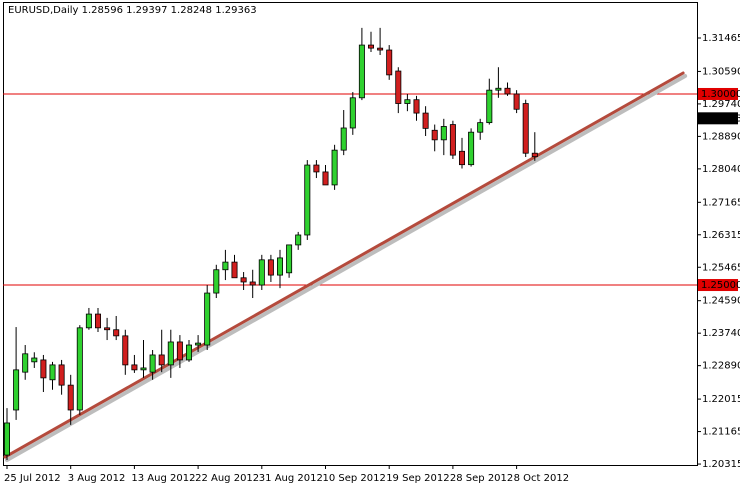 This screenshot has width=740, height=489. I want to click on x-tick-label: 8 Oct 2012, so click(541, 478).